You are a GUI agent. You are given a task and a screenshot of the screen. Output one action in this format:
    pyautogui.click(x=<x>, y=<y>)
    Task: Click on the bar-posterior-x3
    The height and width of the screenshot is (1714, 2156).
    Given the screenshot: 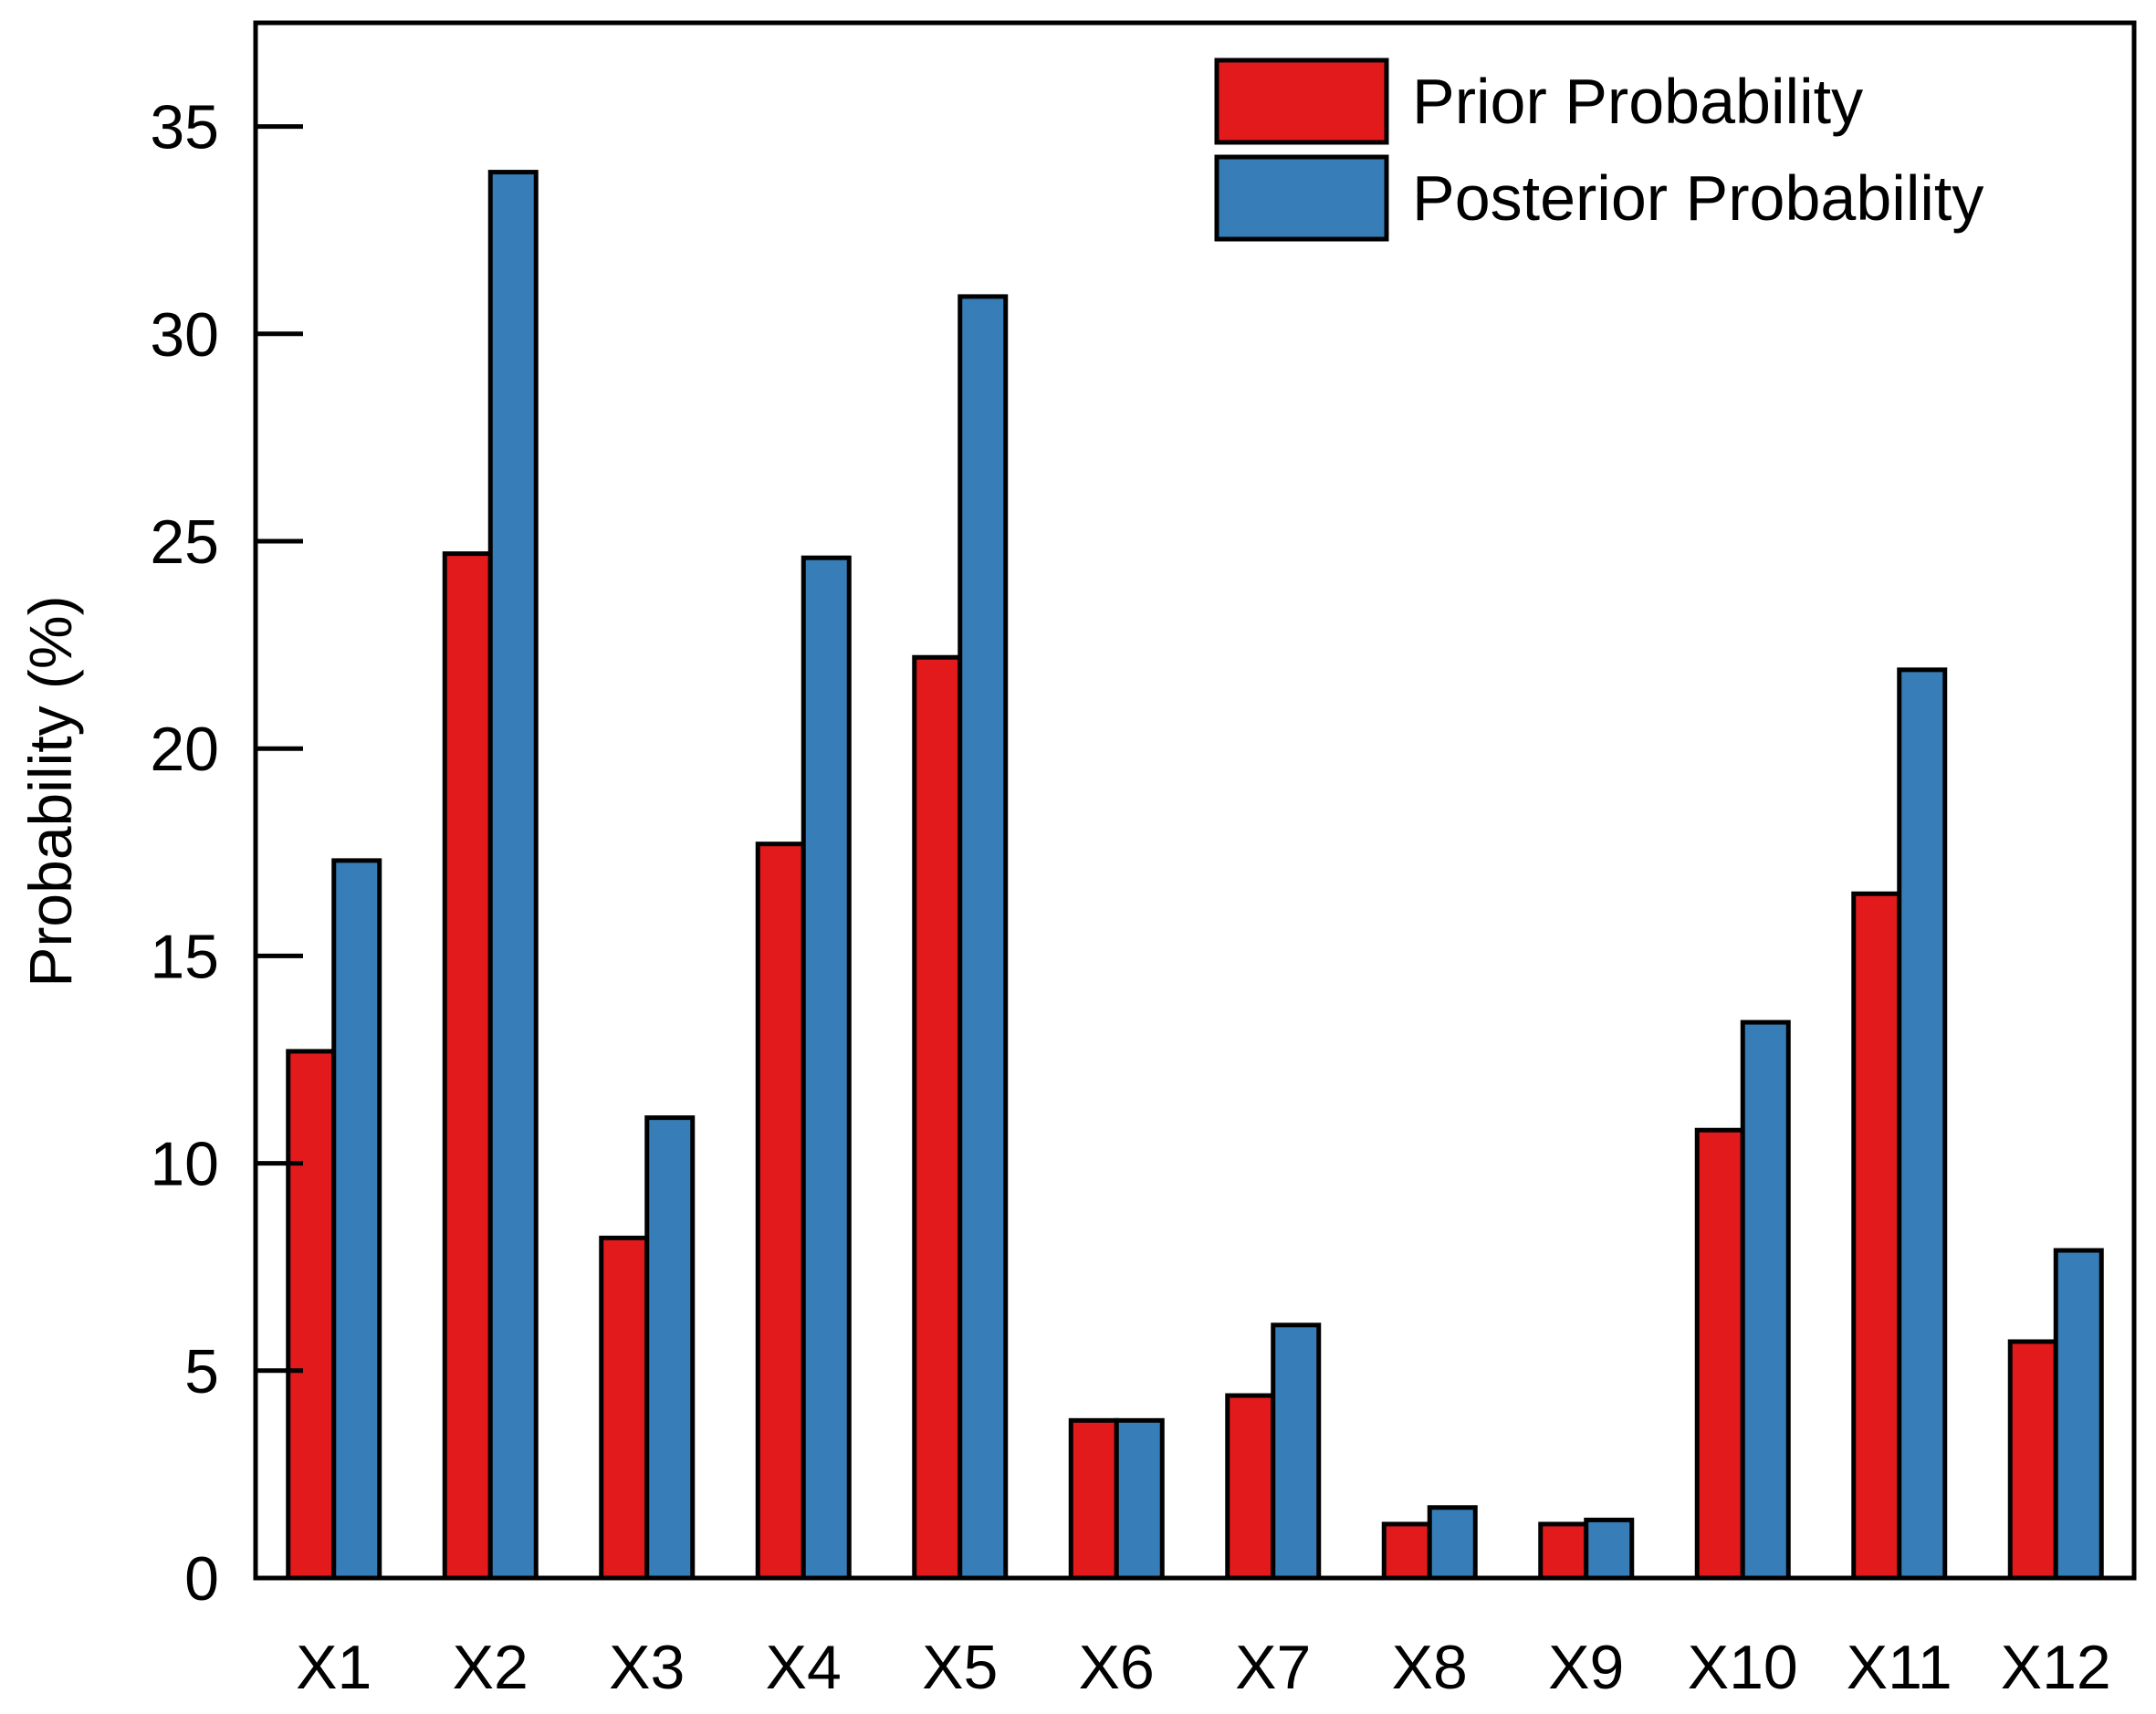 What is the action you would take?
    pyautogui.click(x=670, y=1348)
    